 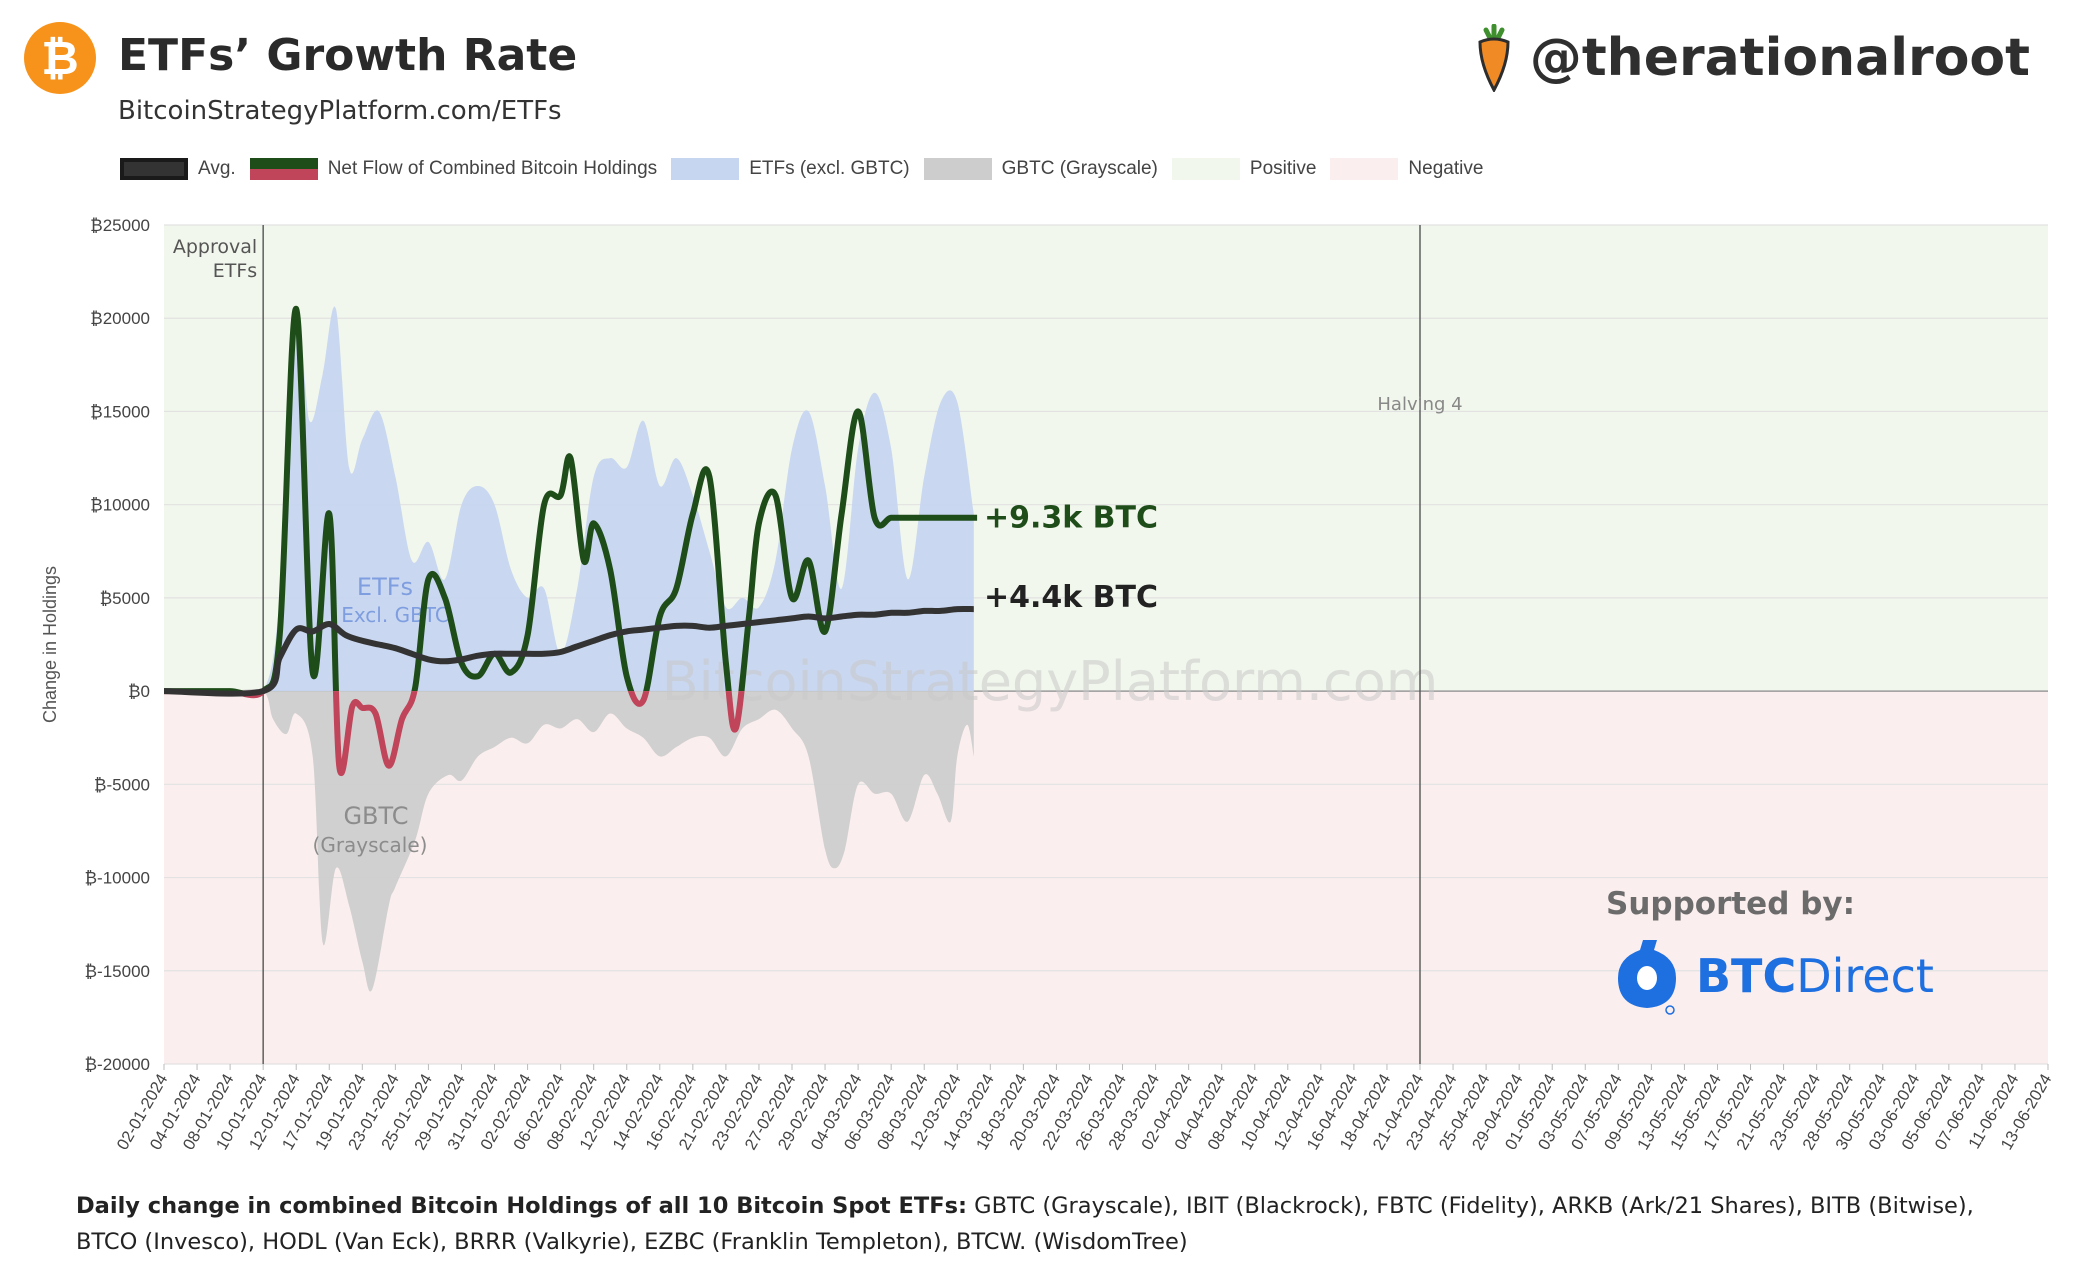 What do you see at coordinates (1071, 518) in the screenshot?
I see `net-flow-end-label: +9.3k BTC` at bounding box center [1071, 518].